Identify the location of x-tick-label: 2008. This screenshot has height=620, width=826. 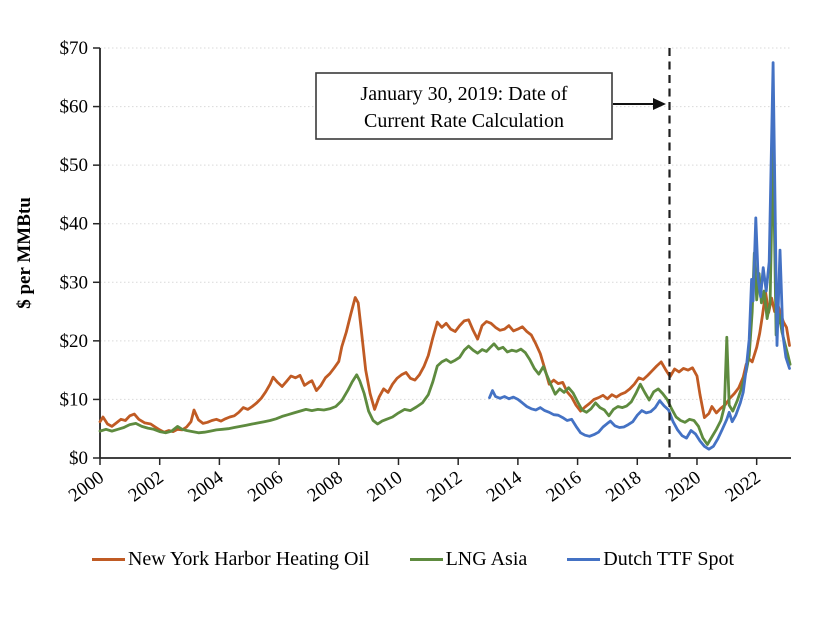
(325, 486).